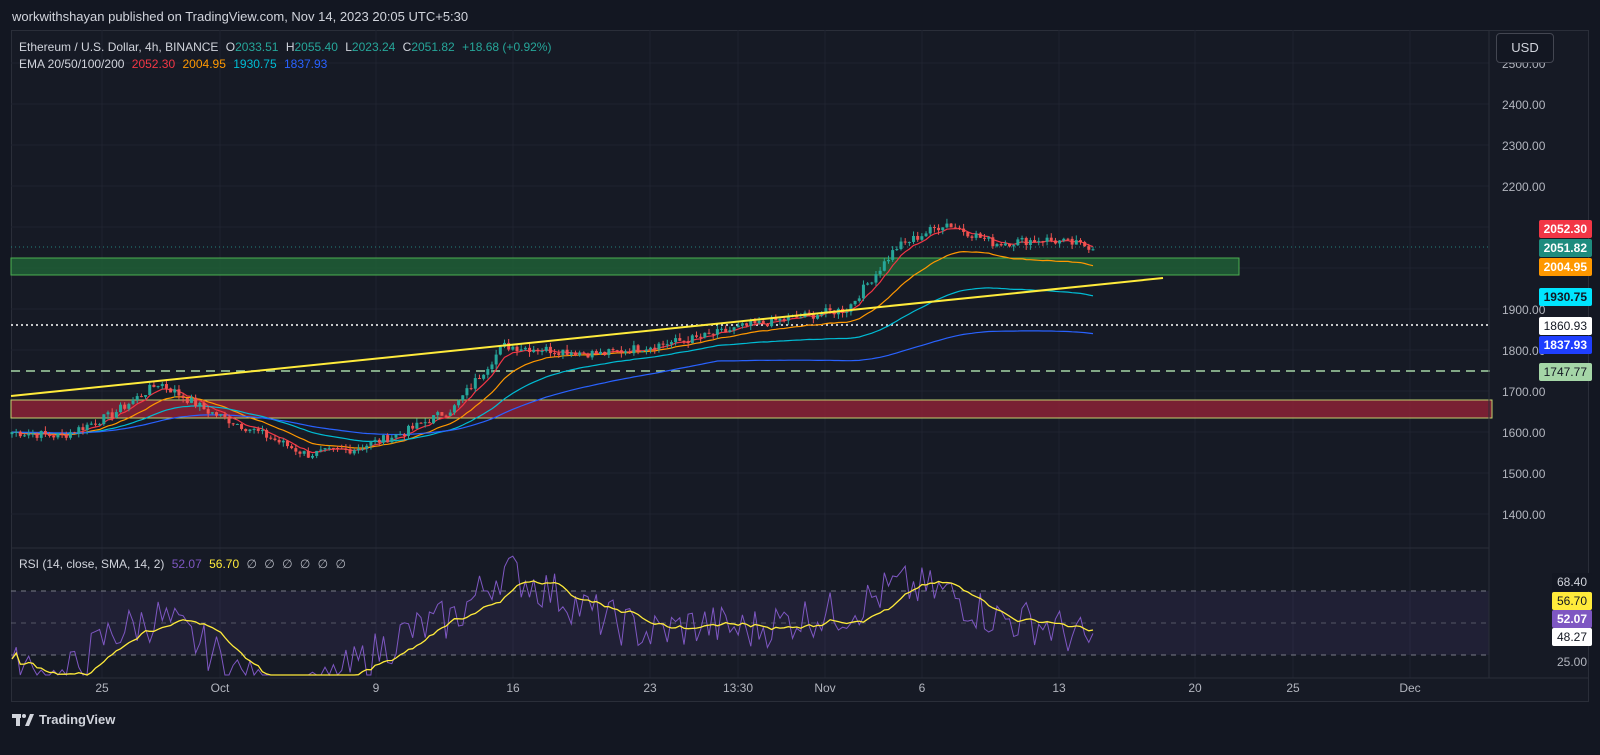 The image size is (1600, 755). What do you see at coordinates (119, 47) in the screenshot?
I see `symbol-title: Ethereum / U.S. Dollar, 4h, BINANCE` at bounding box center [119, 47].